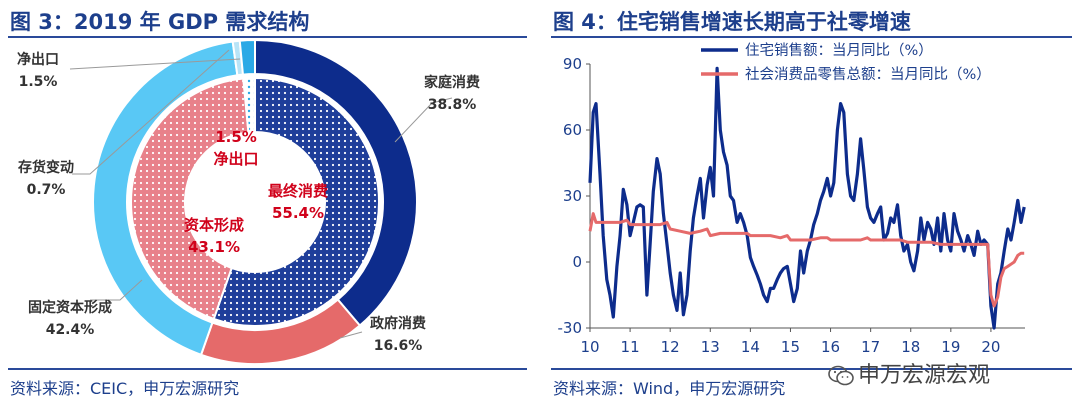 The height and width of the screenshot is (420, 1080). Describe the element at coordinates (870, 347) in the screenshot. I see `x-tick-label: 17` at that location.